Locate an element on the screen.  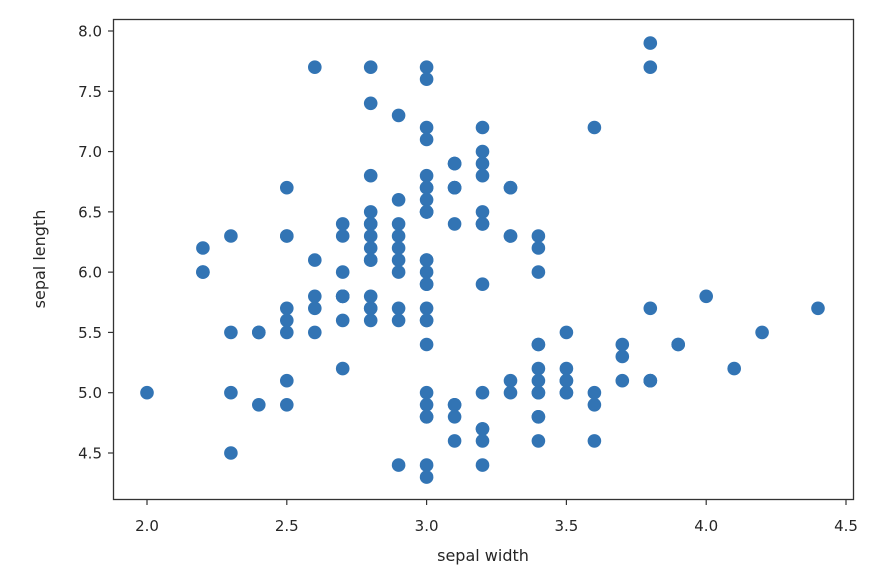
y-tick-label: 7.5 is located at coordinates (90, 92).